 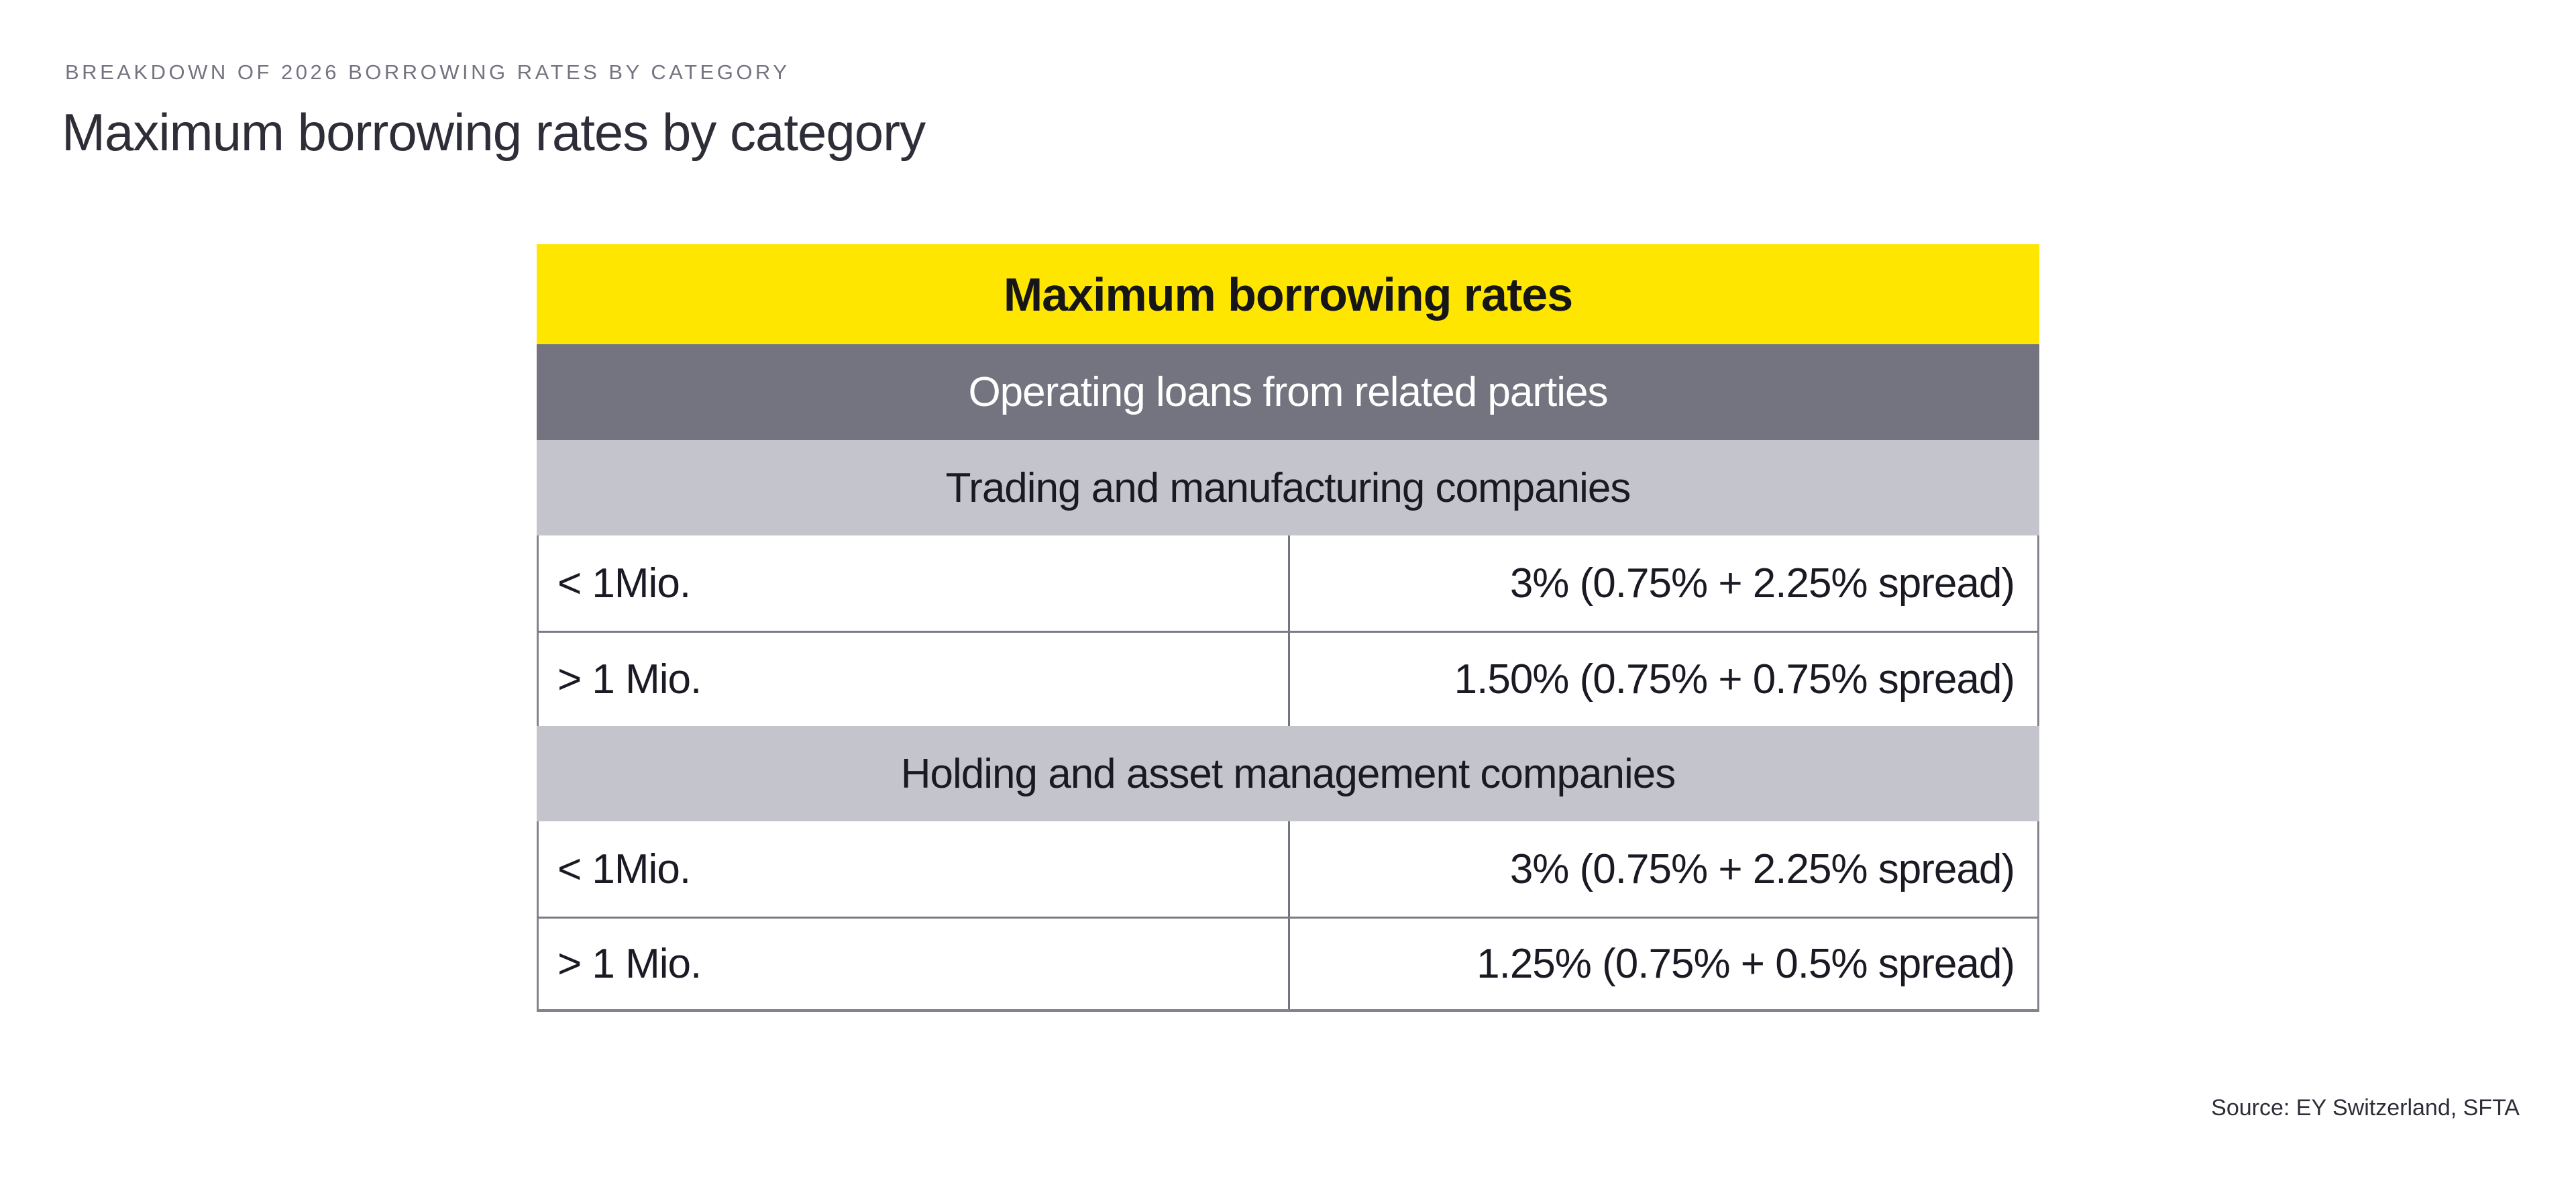 I want to click on section-header-holding-asset-management: Holding and asset management companies, so click(x=1288, y=773).